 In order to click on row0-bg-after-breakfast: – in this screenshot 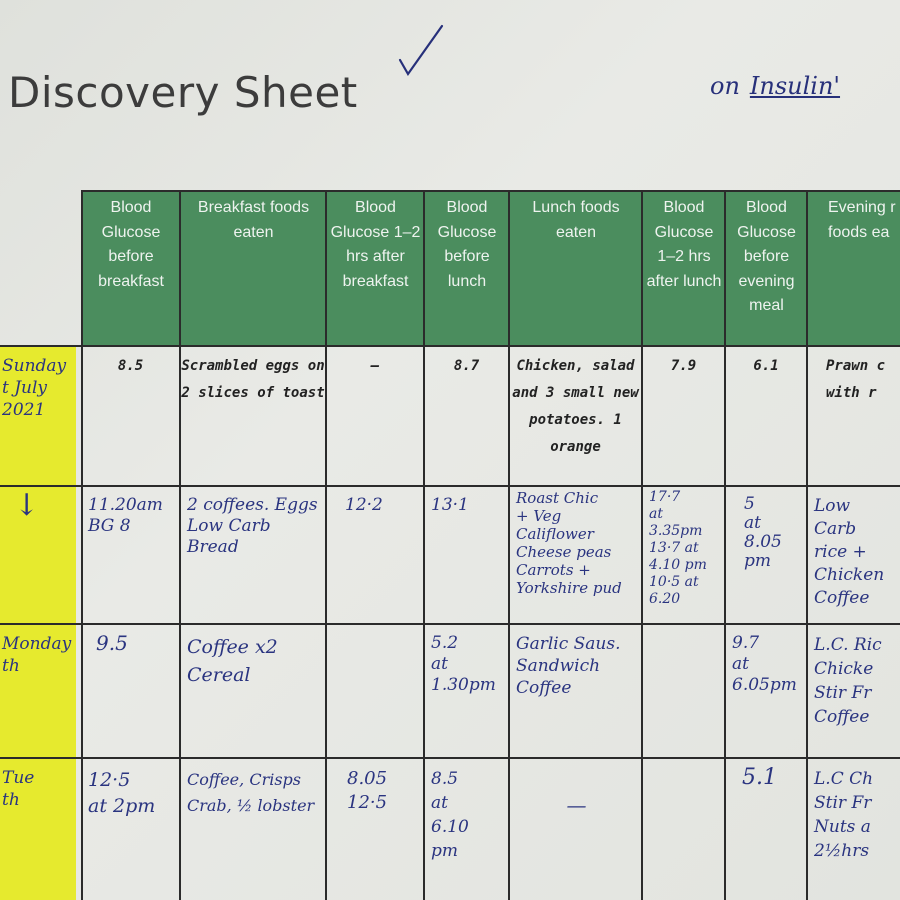, I will do `click(375, 366)`.